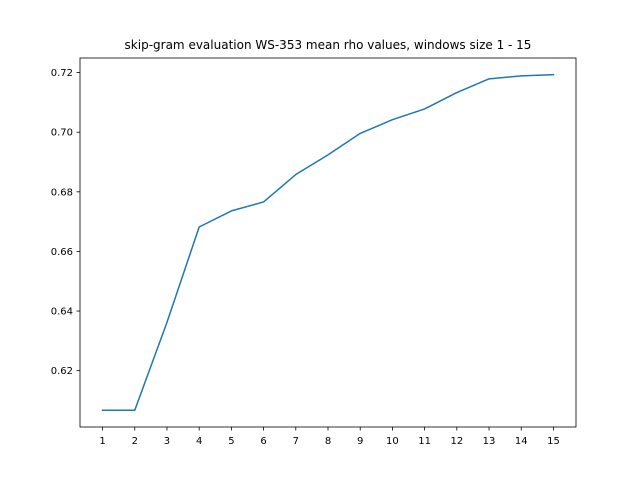  I want to click on x-tick-label: 3, so click(167, 441).